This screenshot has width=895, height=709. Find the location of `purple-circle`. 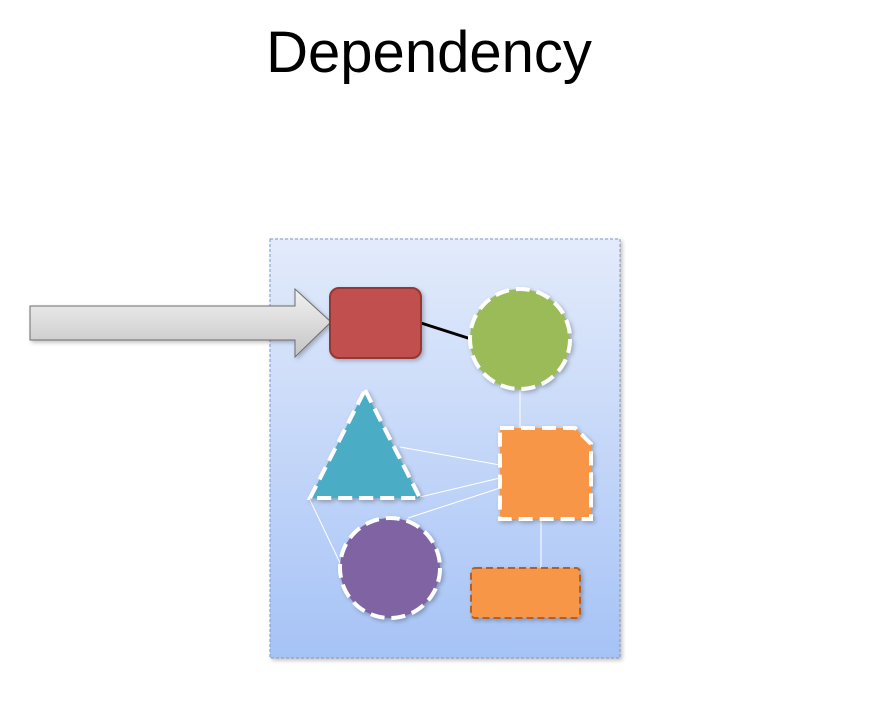

purple-circle is located at coordinates (390, 568).